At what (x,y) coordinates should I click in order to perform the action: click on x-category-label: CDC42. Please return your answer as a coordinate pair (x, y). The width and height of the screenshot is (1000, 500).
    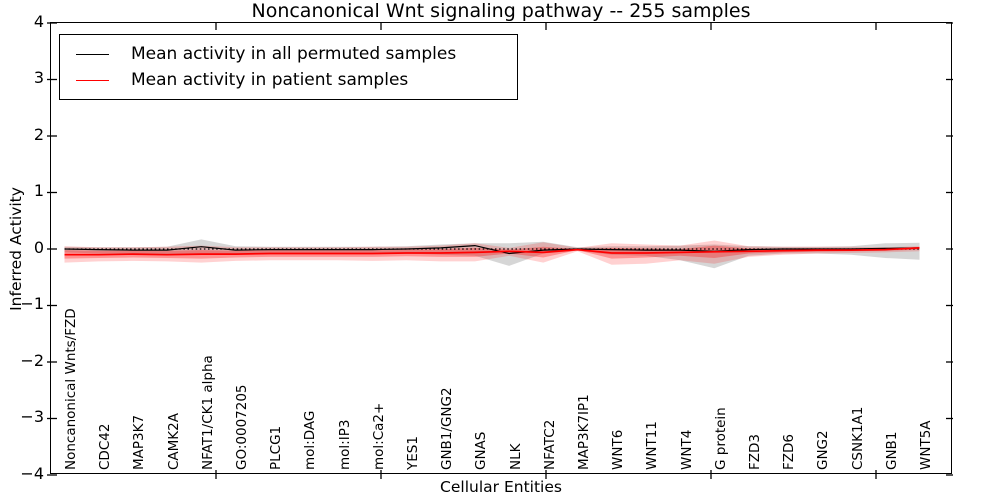
    Looking at the image, I should click on (105, 446).